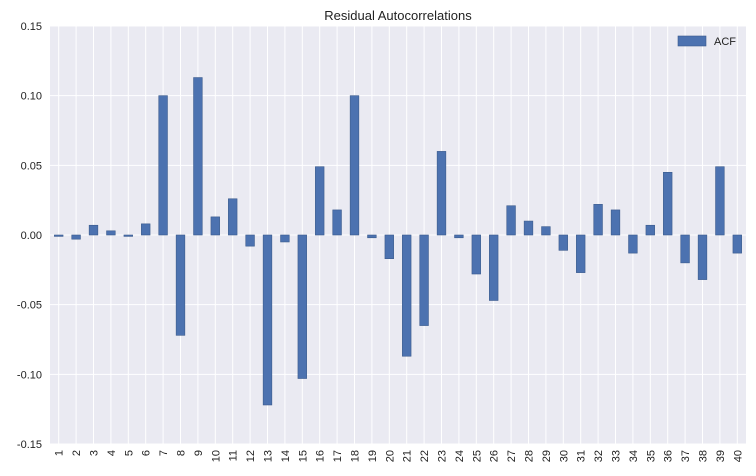  Describe the element at coordinates (303, 456) in the screenshot. I see `x-tick-label: 15` at that location.